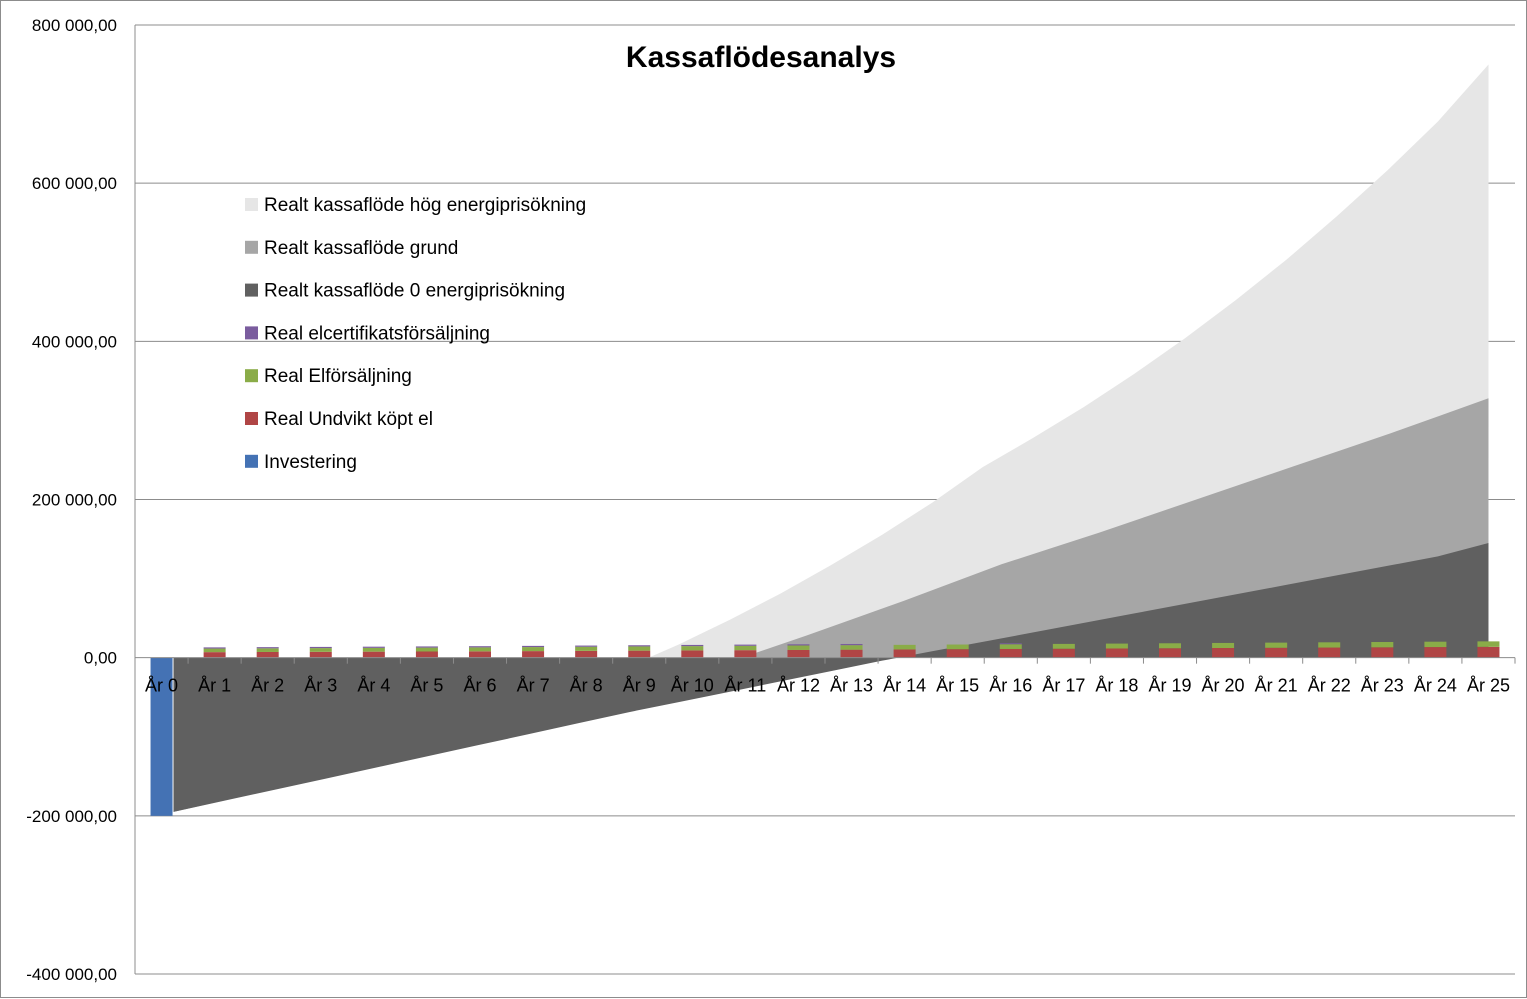 The height and width of the screenshot is (999, 1527). I want to click on x-tick-label: År 2, so click(267, 686).